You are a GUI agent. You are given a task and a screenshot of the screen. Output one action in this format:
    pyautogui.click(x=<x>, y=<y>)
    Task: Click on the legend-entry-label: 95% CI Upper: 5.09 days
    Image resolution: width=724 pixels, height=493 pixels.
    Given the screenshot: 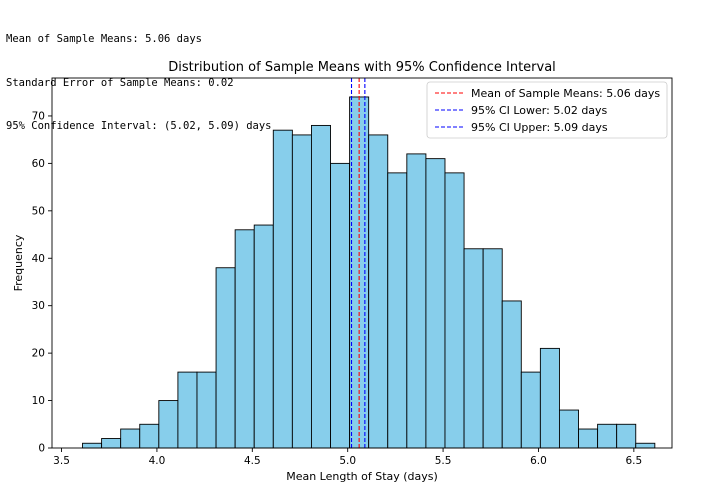 What is the action you would take?
    pyautogui.click(x=539, y=127)
    